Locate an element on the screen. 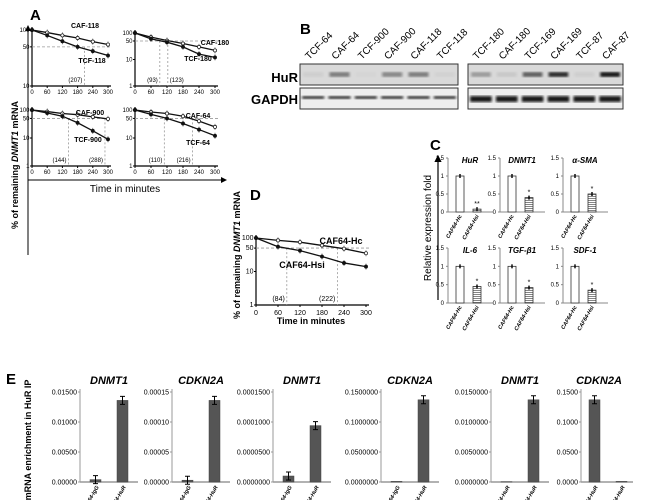 The width and height of the screenshot is (650, 500). series-label: CAF-900 is located at coordinates (90, 113).